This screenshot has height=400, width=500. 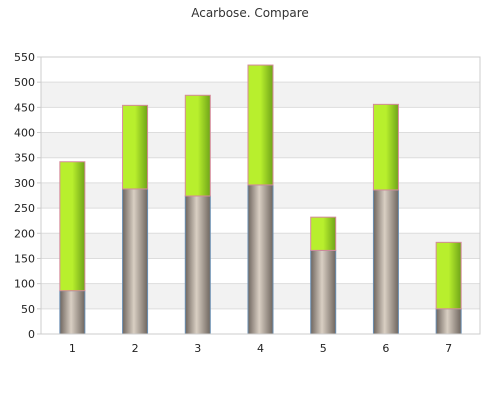 What do you see at coordinates (24, 233) in the screenshot?
I see `y-tick-label: 200` at bounding box center [24, 233].